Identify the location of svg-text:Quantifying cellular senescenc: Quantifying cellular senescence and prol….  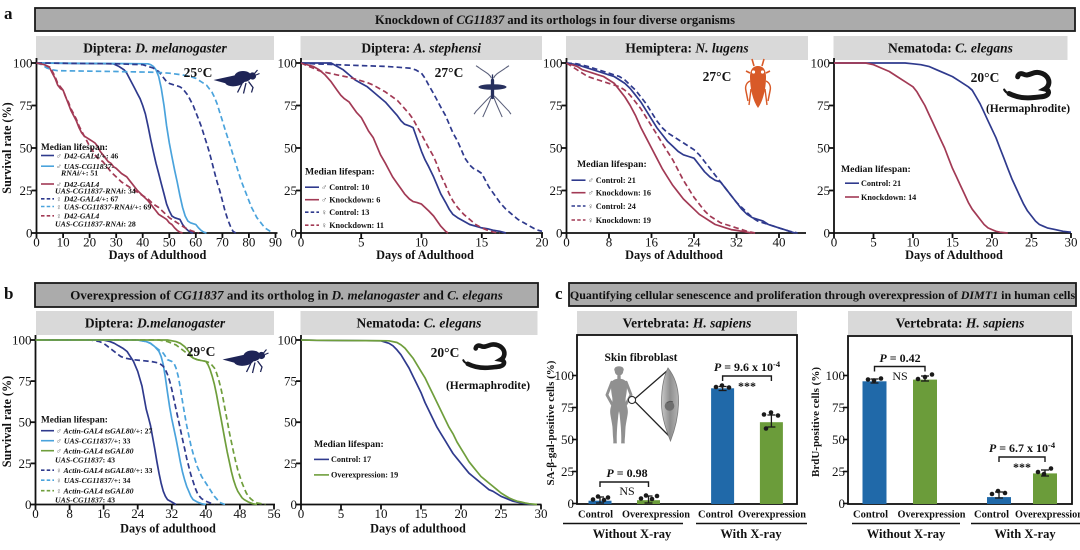
(823, 295).